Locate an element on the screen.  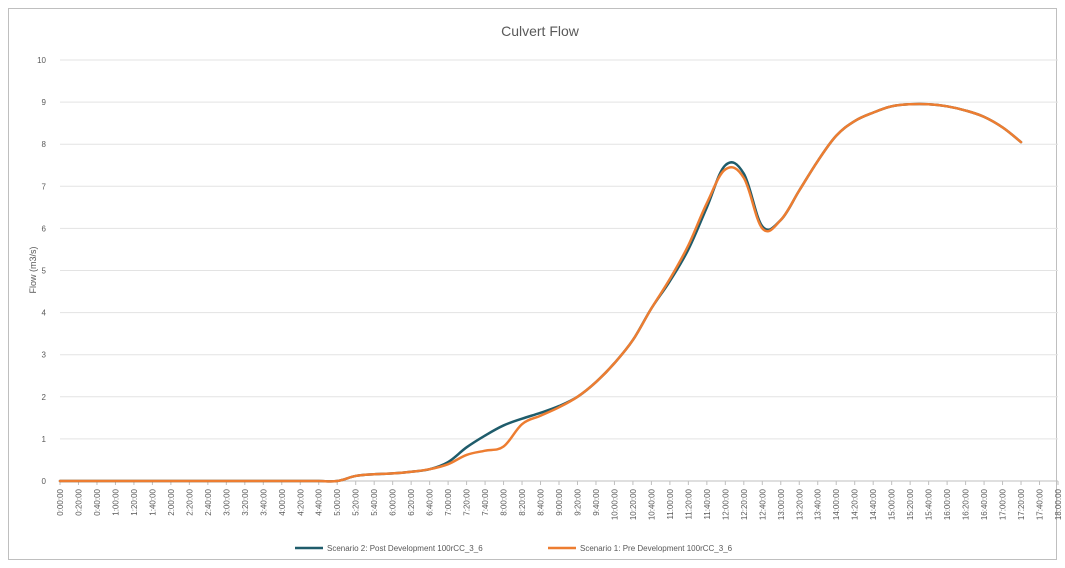
y-tick-label: 0 is located at coordinates (44, 481).